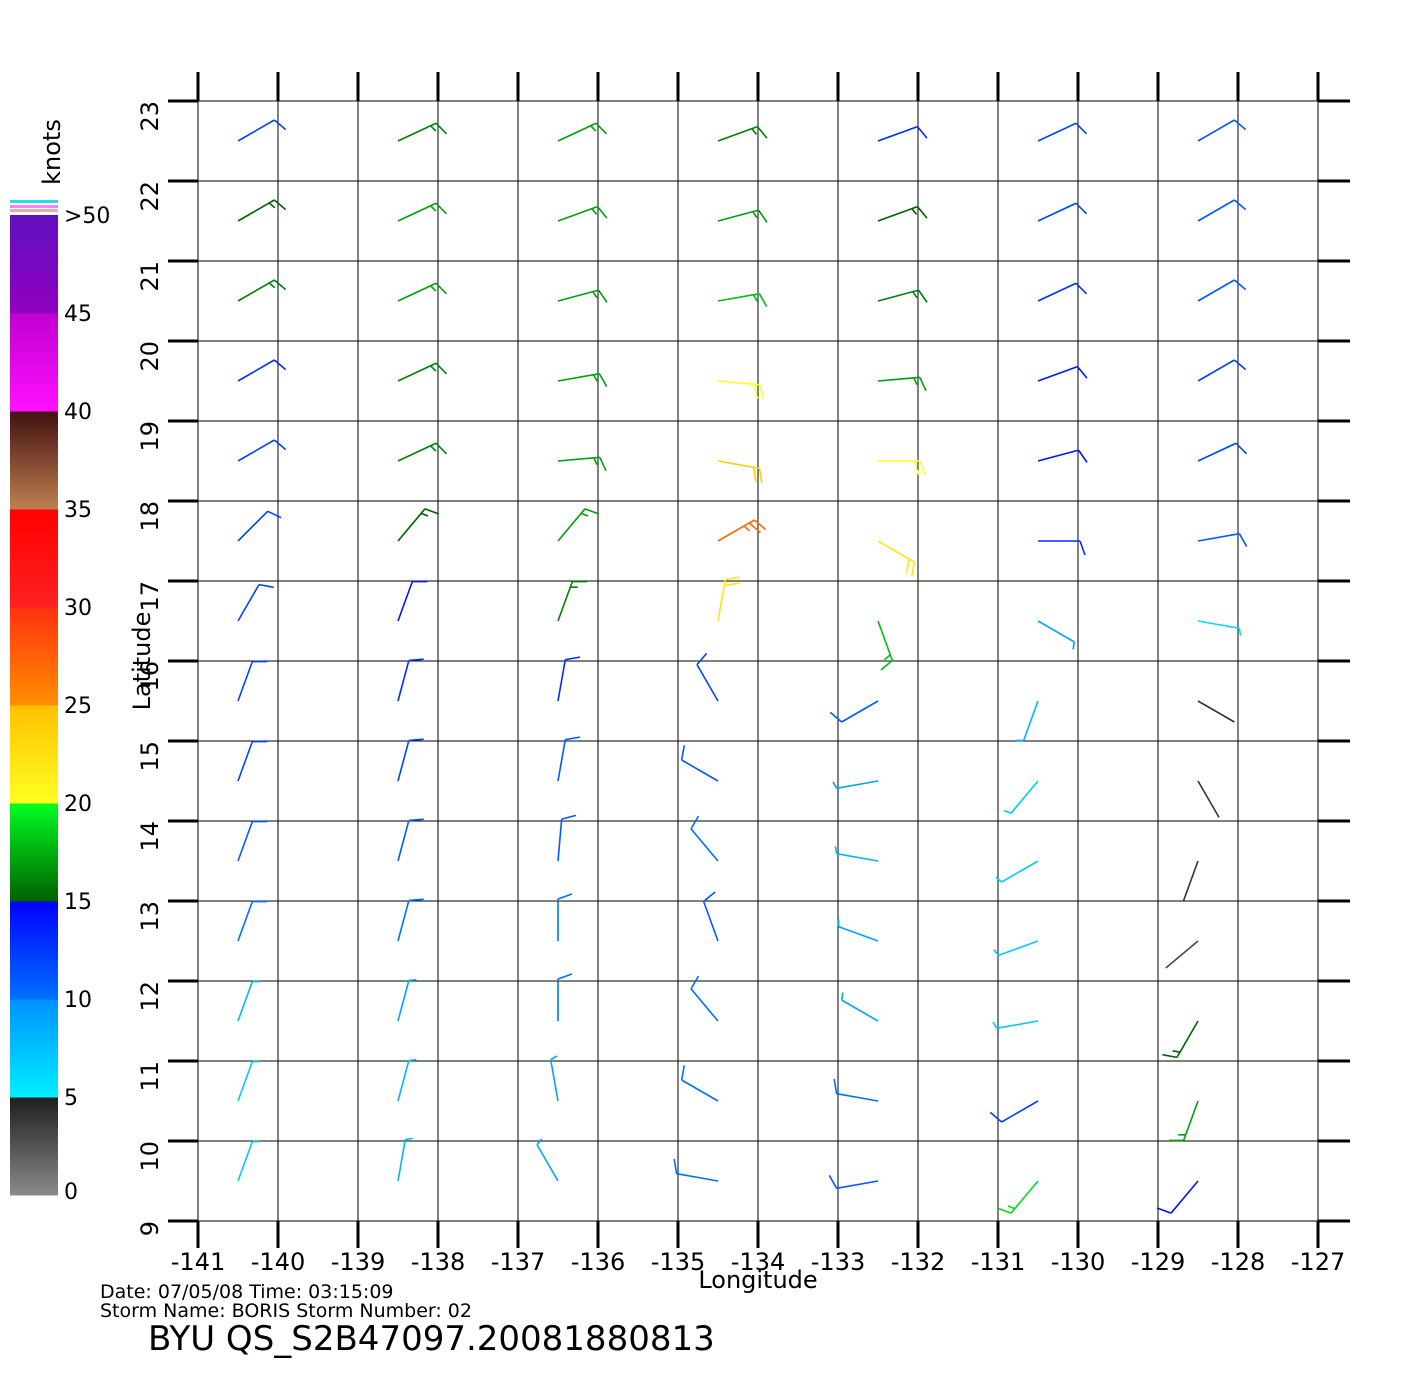  Describe the element at coordinates (78, 608) in the screenshot. I see `colorbar-tick-label: 30` at that location.